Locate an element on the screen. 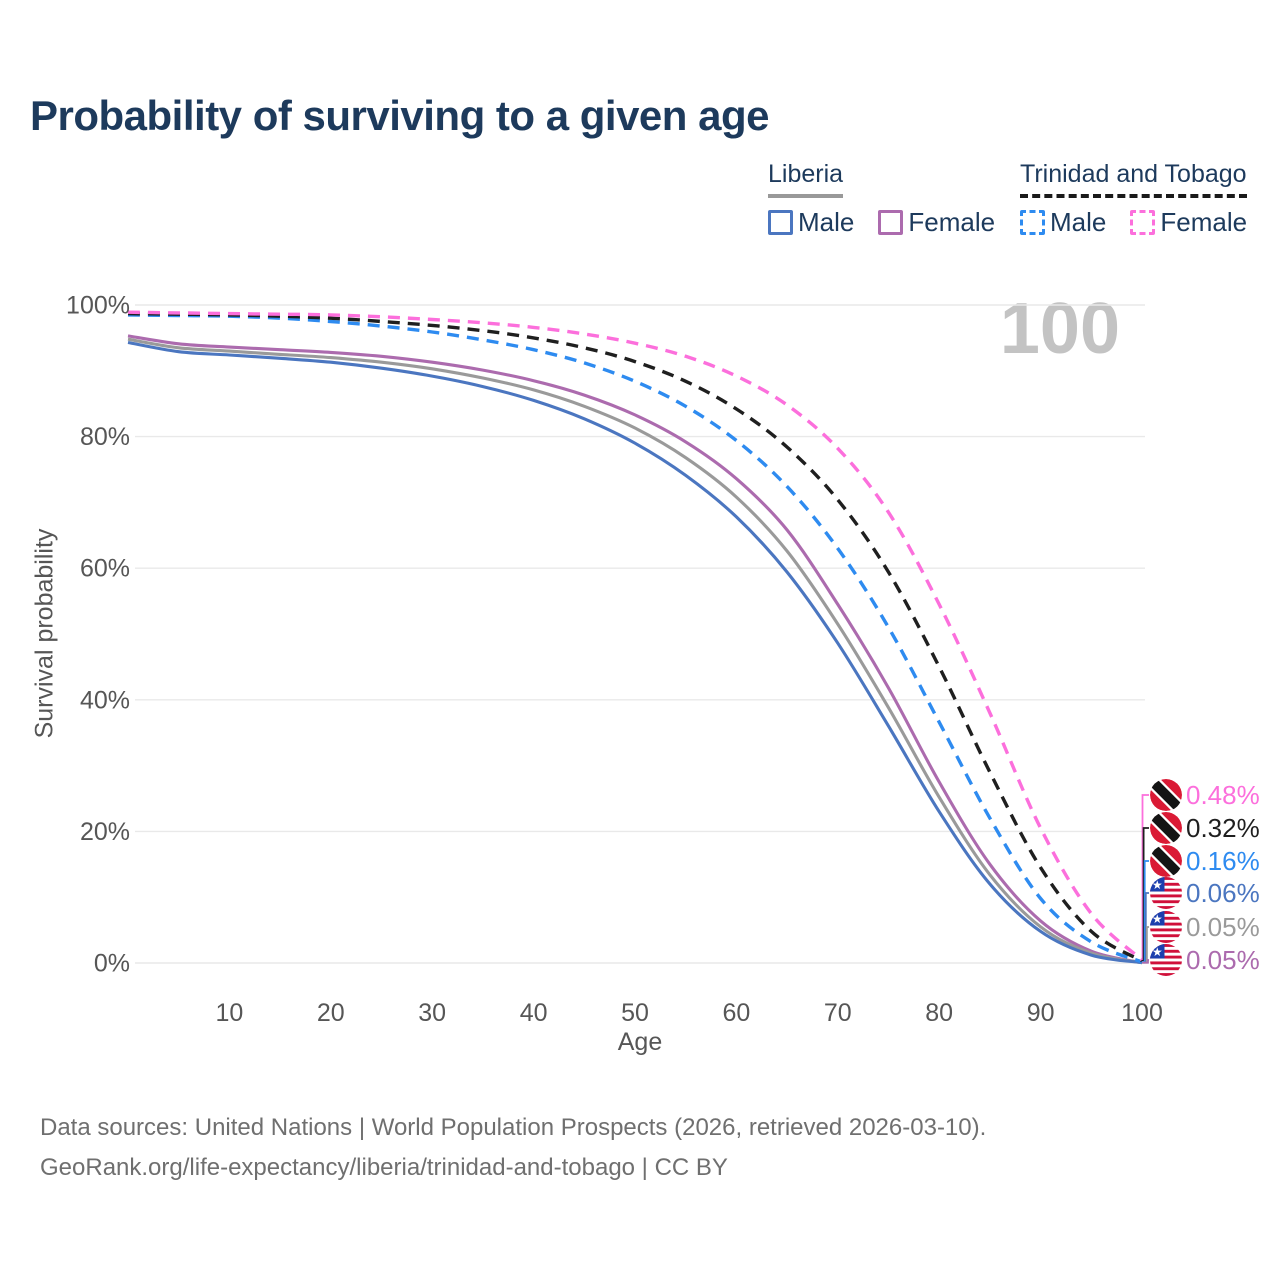 The width and height of the screenshot is (1280, 1280). age-counter-watermark: 100 is located at coordinates (1059, 329).